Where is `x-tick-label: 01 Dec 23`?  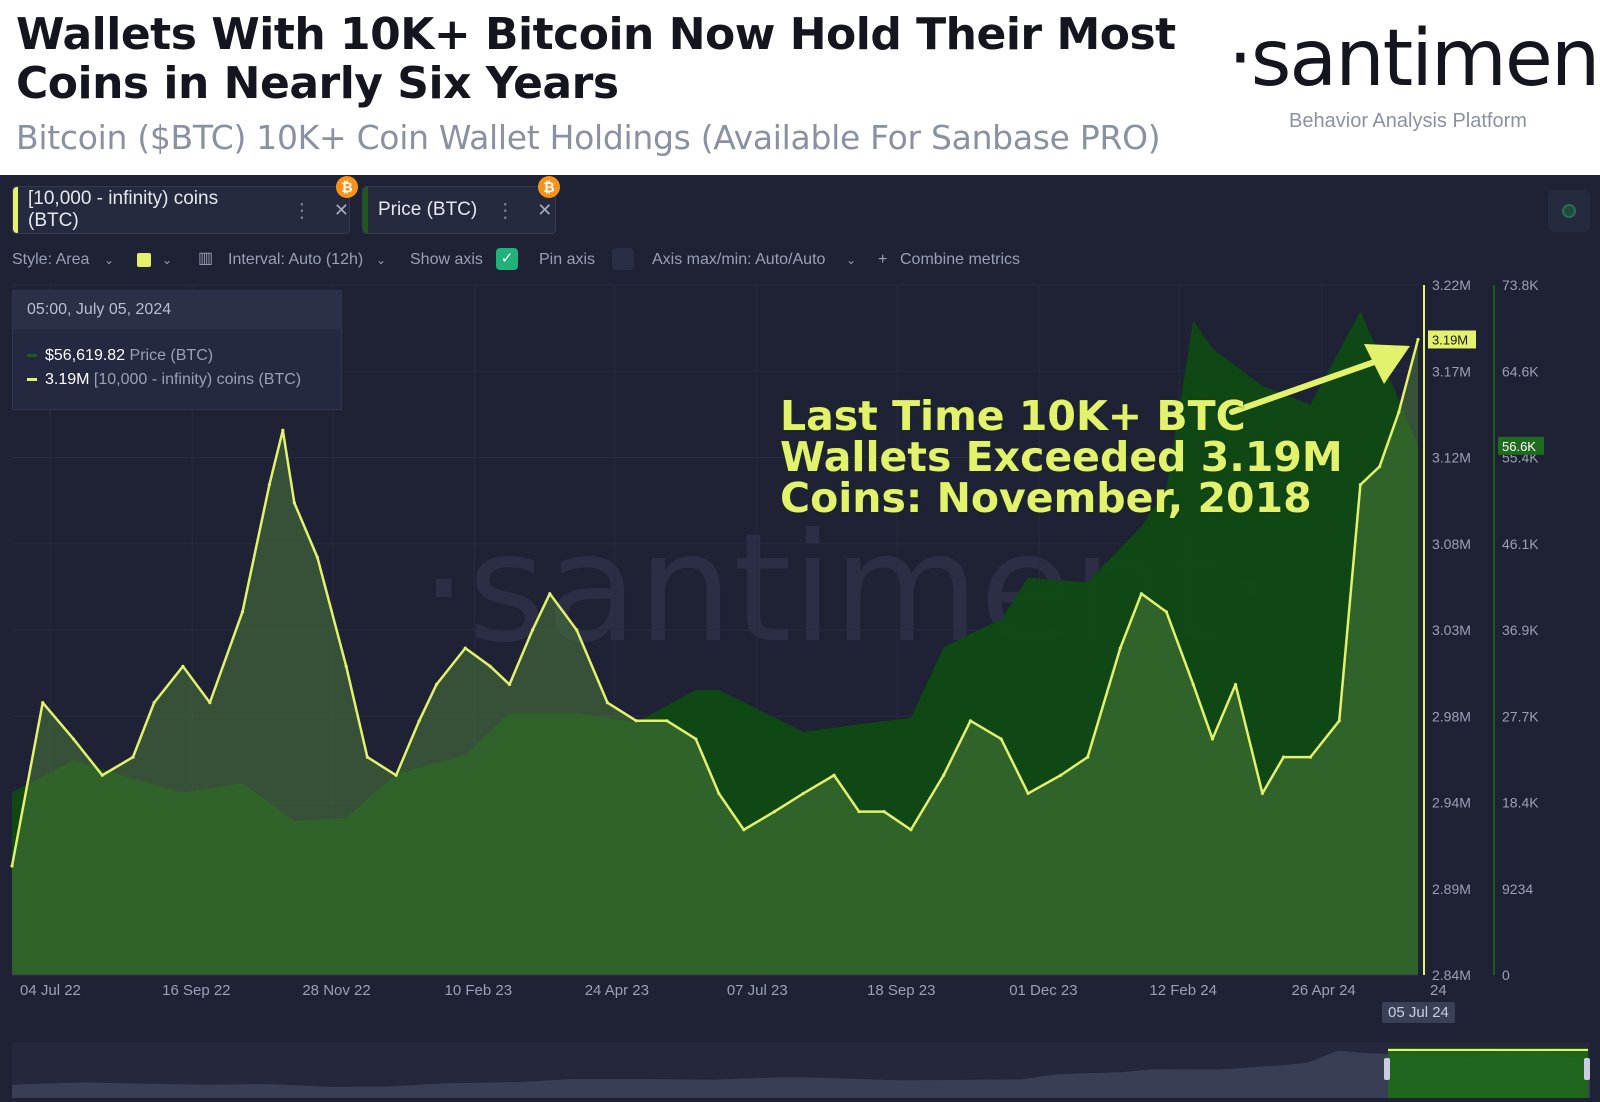
x-tick-label: 01 Dec 23 is located at coordinates (1043, 990).